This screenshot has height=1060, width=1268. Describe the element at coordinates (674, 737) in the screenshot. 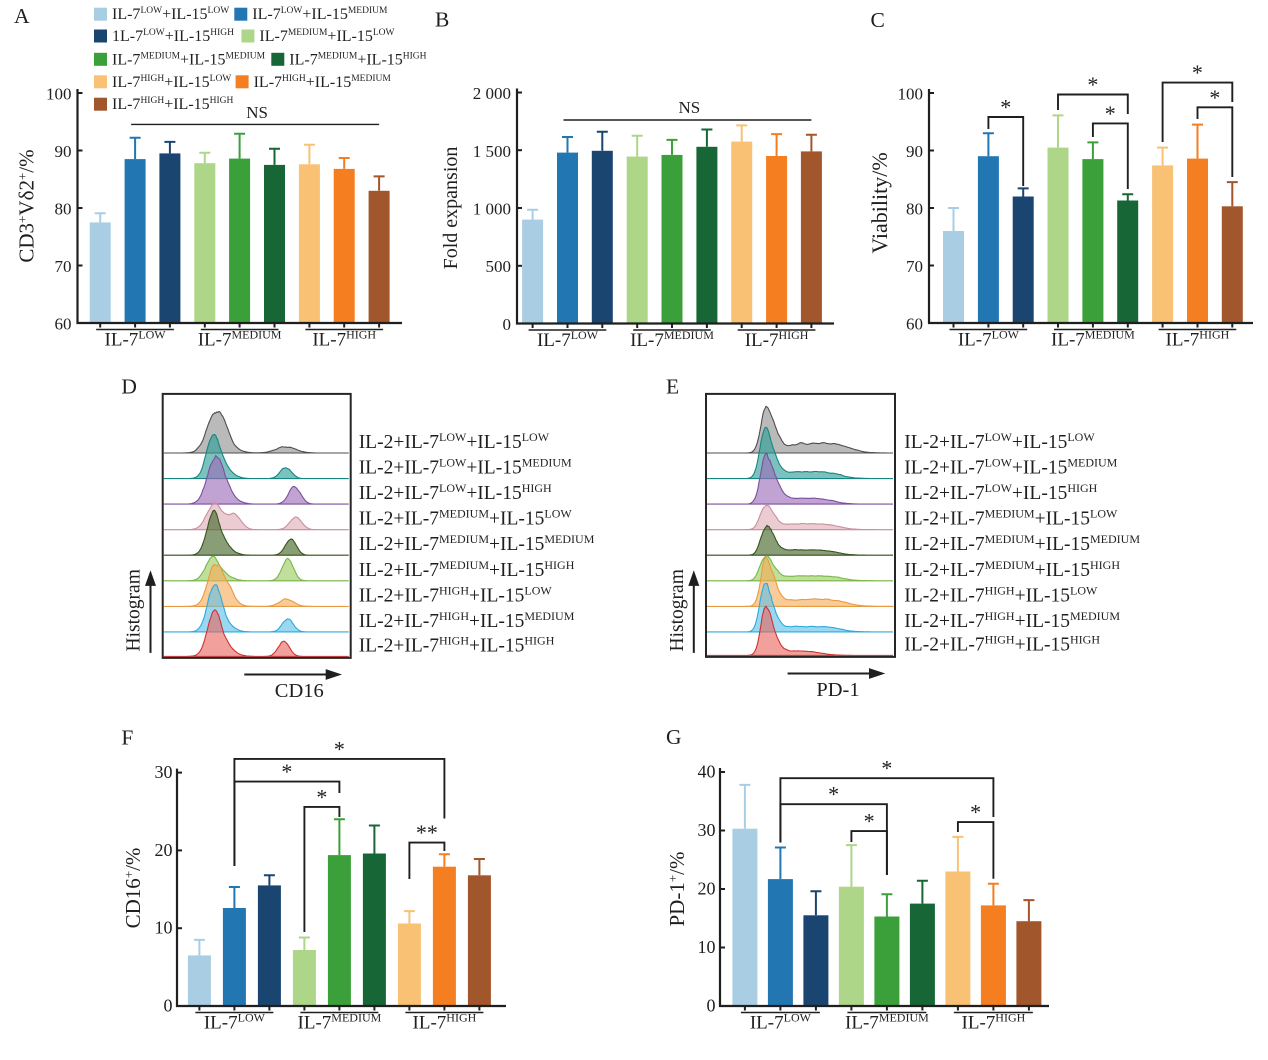

I see `svg-text: G` at that location.